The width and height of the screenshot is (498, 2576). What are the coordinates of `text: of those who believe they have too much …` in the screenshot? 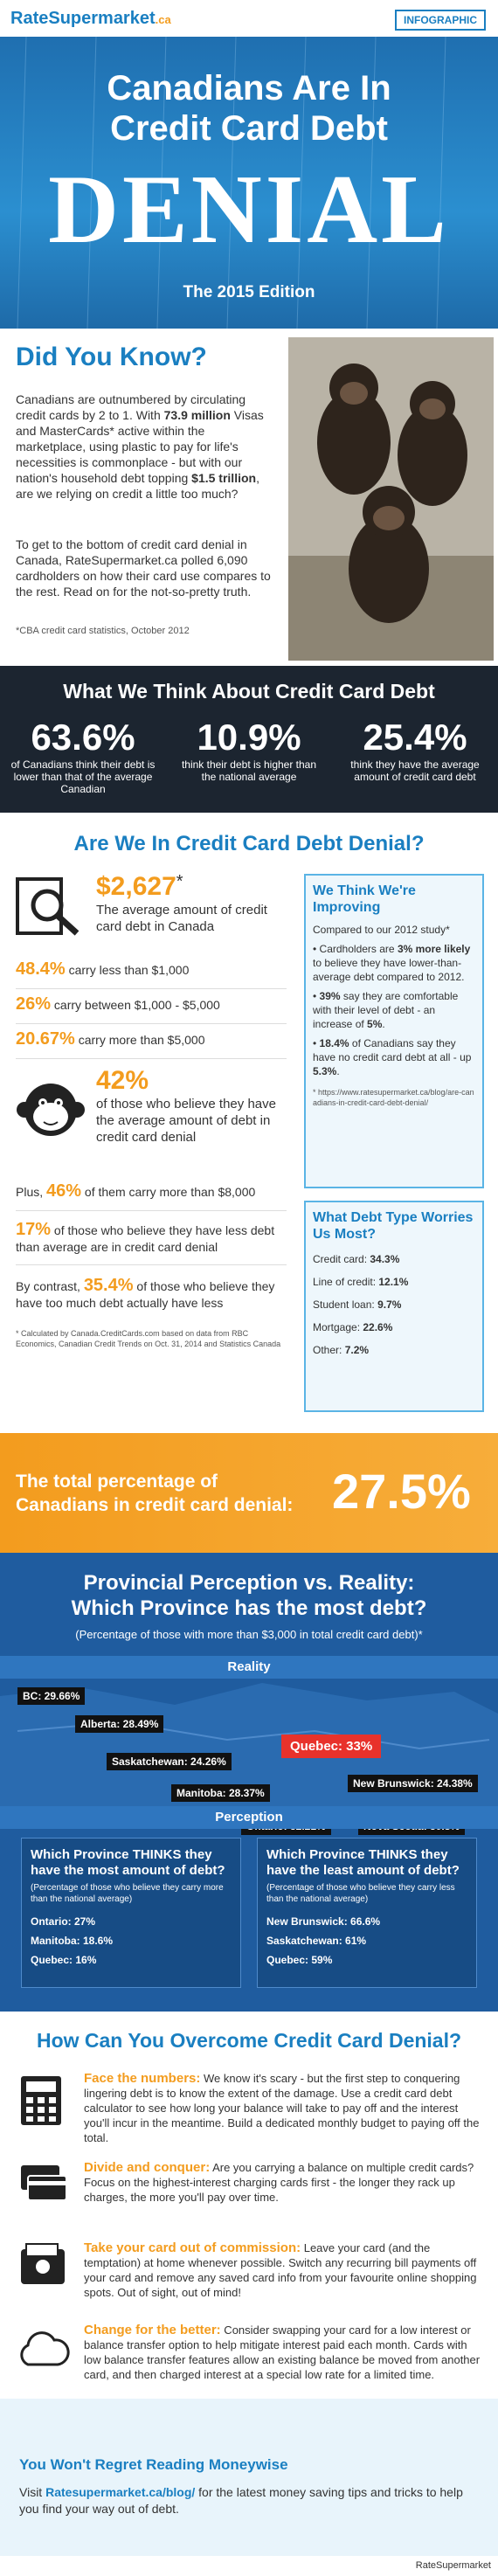 It's located at (146, 1294).